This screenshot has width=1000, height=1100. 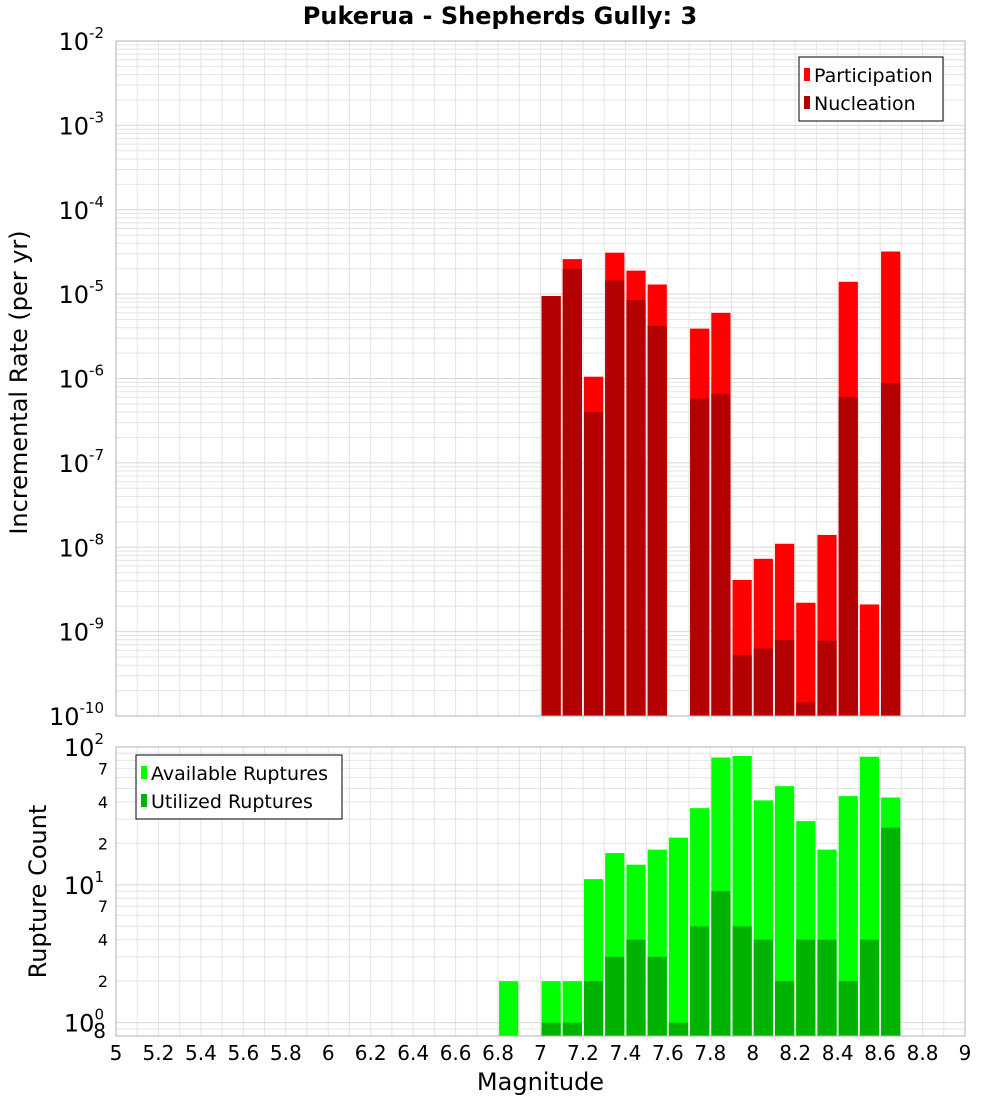 I want to click on y-tick-label: 10⁻⁷, so click(x=81, y=462).